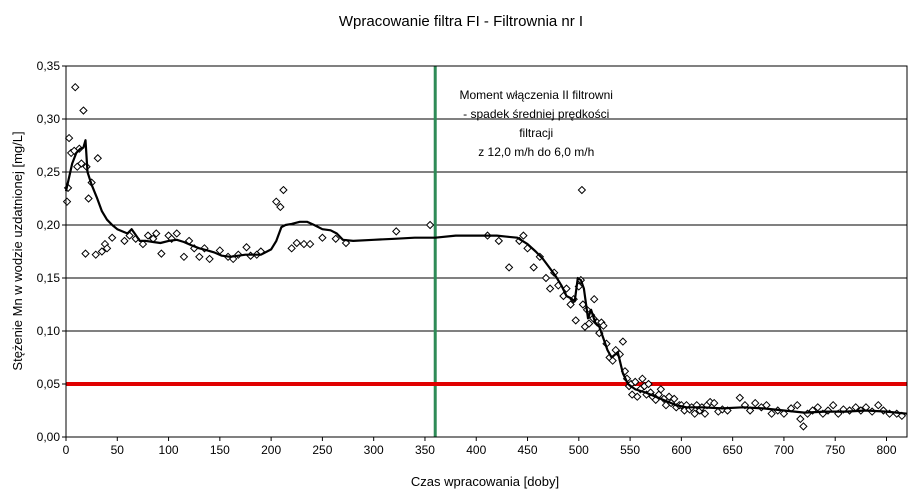  What do you see at coordinates (49, 119) in the screenshot?
I see `y-tick-label: 0,30` at bounding box center [49, 119].